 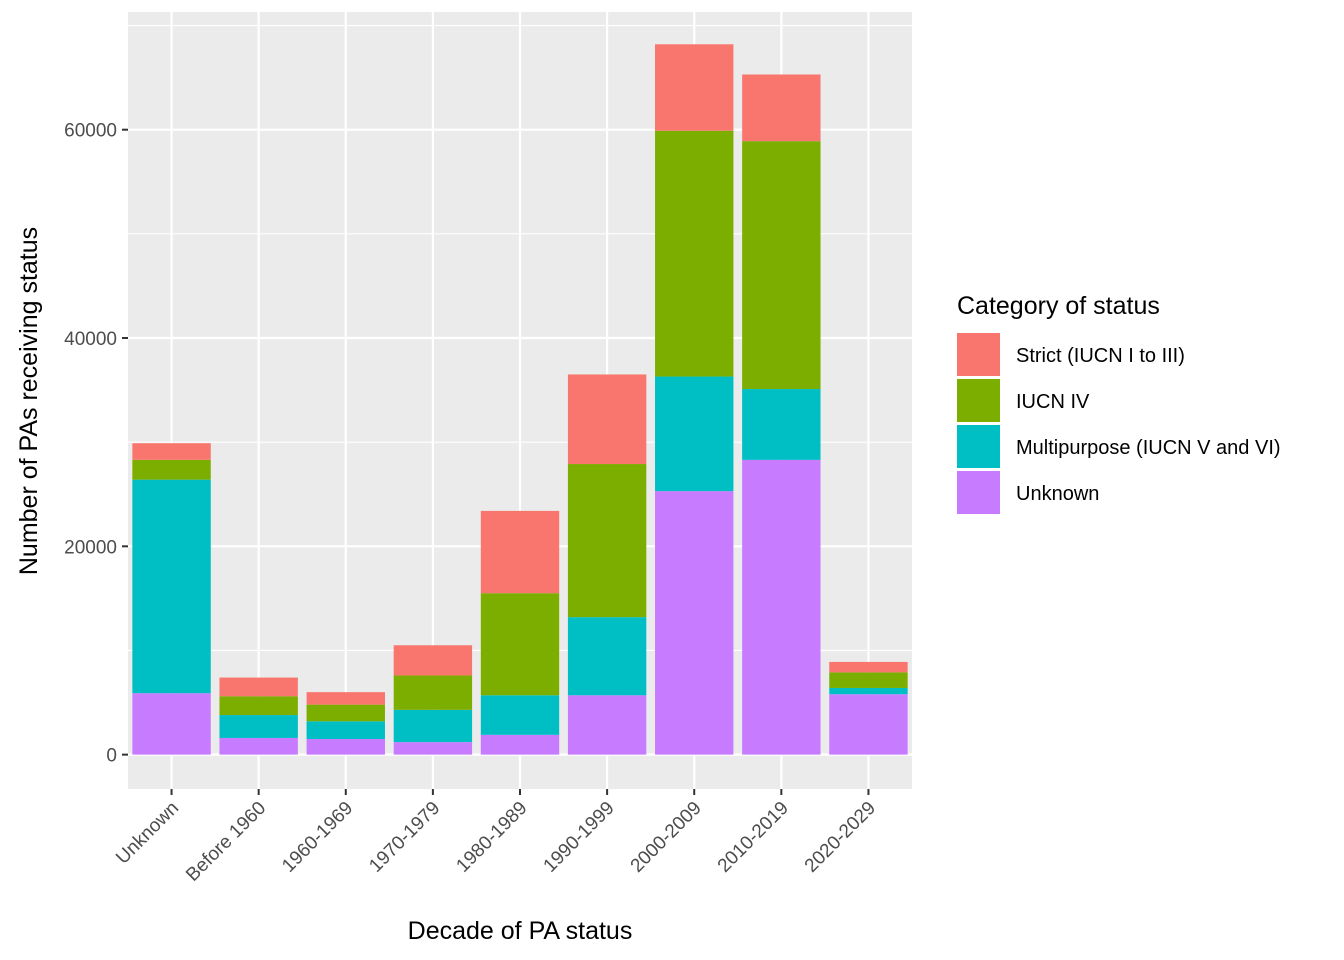 What do you see at coordinates (111, 756) in the screenshot?
I see `y-tick-label: 0` at bounding box center [111, 756].